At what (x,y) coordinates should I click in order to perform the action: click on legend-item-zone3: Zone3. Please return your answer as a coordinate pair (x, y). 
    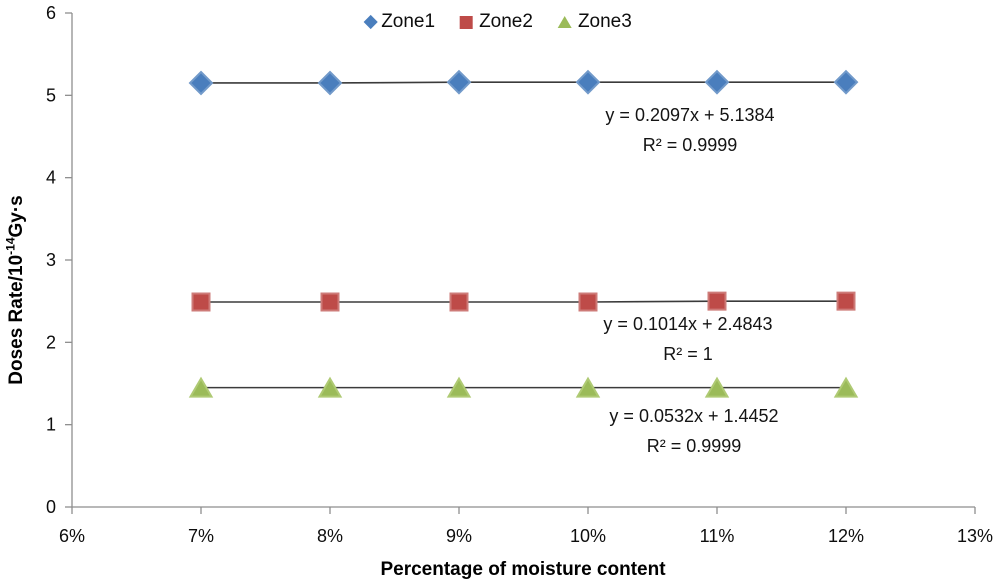
    Looking at the image, I should click on (594, 22).